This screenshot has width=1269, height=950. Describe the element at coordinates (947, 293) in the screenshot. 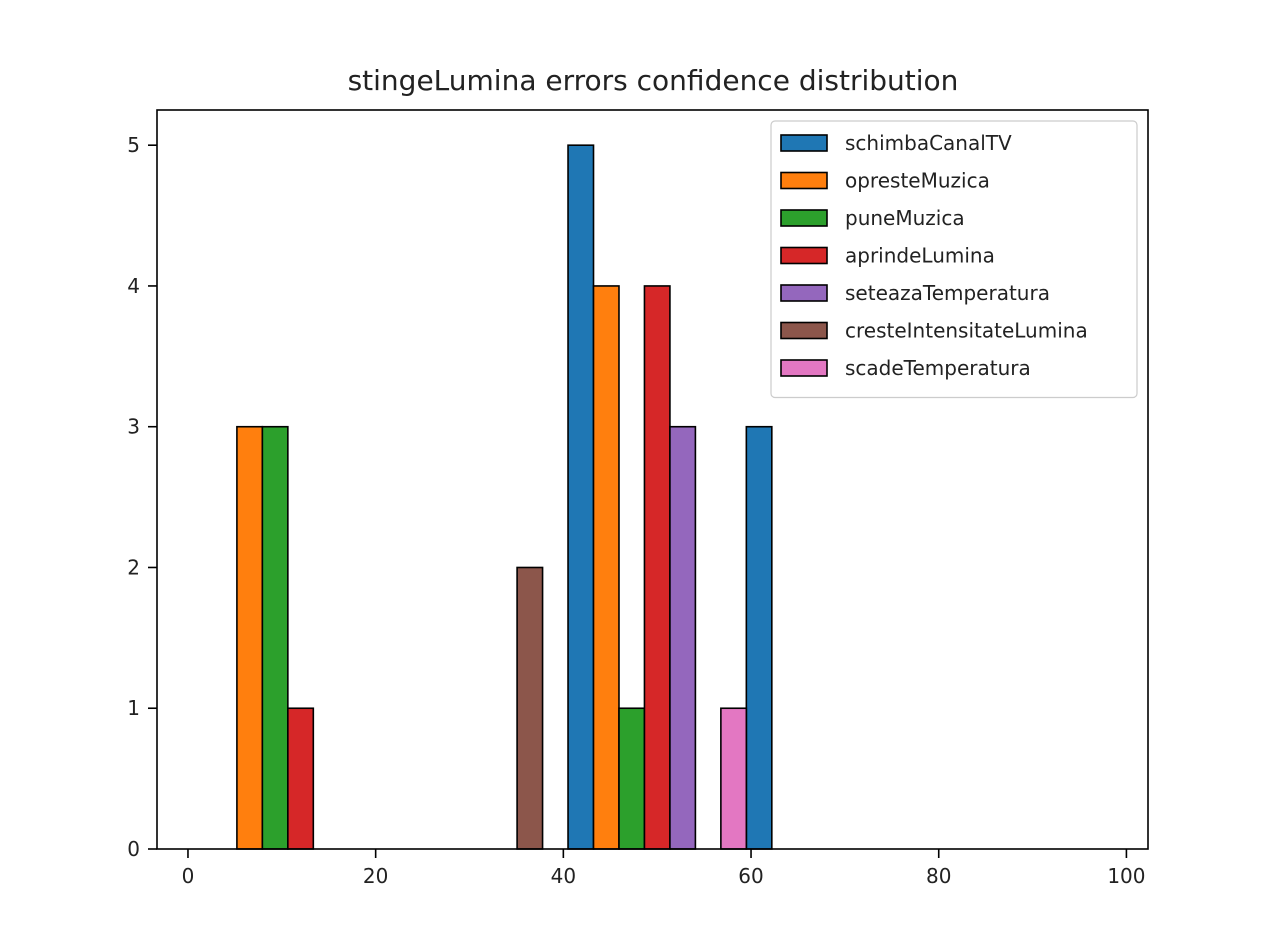

I see `legend-label: seteazaTemperatura` at that location.